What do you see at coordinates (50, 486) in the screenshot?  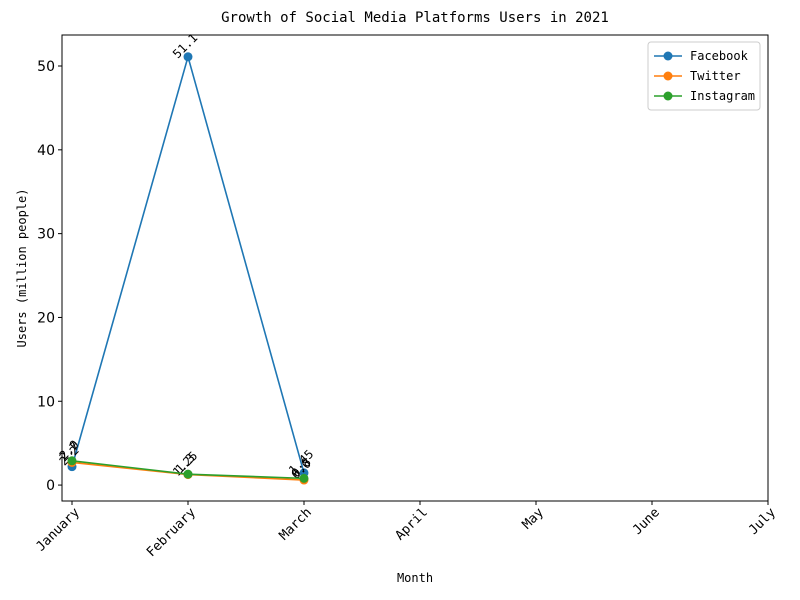 I see `y-tick-label: 0` at bounding box center [50, 486].